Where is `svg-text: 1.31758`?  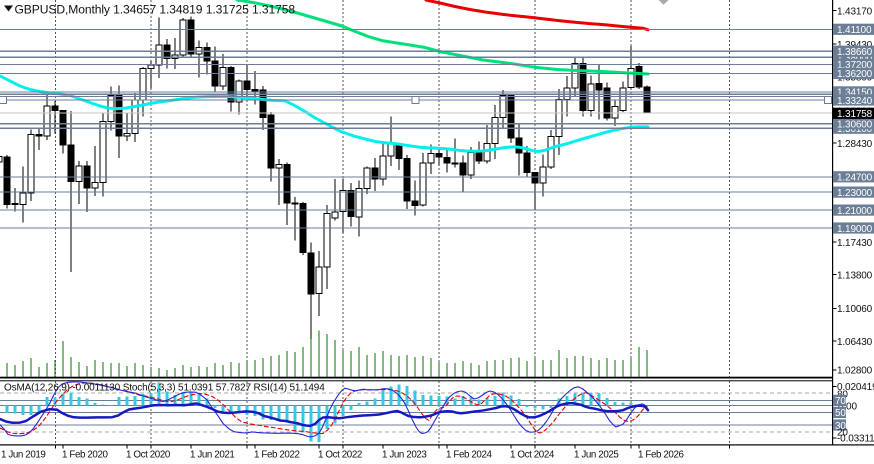
svg-text: 1.31758 is located at coordinates (855, 114).